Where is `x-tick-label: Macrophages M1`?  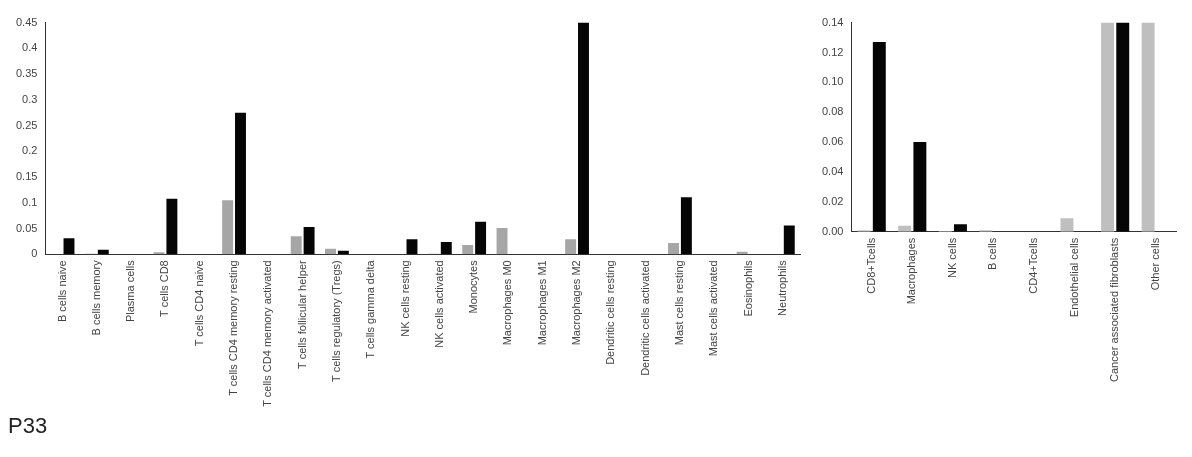
x-tick-label: Macrophages M1 is located at coordinates (541, 303).